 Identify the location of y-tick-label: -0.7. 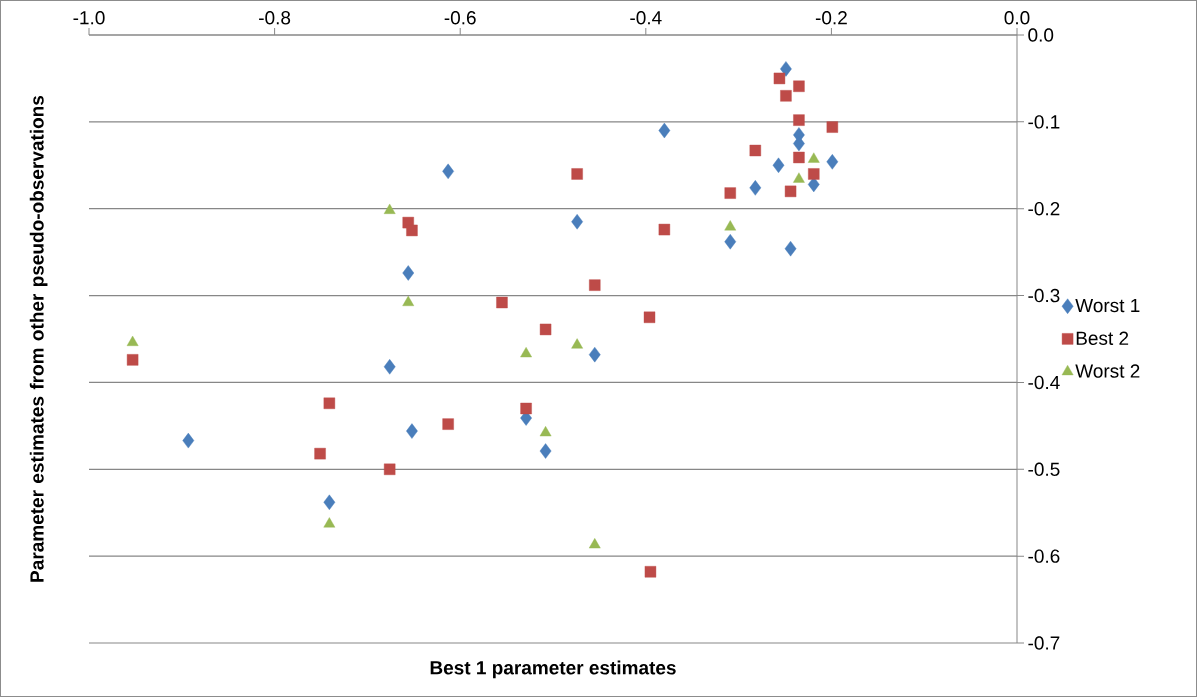
(1044, 643).